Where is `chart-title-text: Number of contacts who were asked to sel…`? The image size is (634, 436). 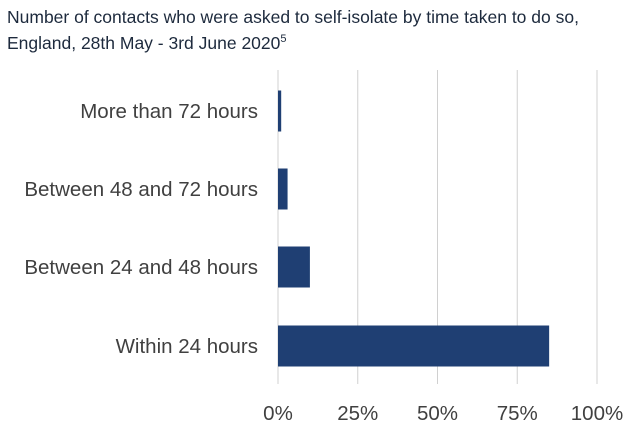 chart-title-text: Number of contacts who were asked to sel… is located at coordinates (293, 30).